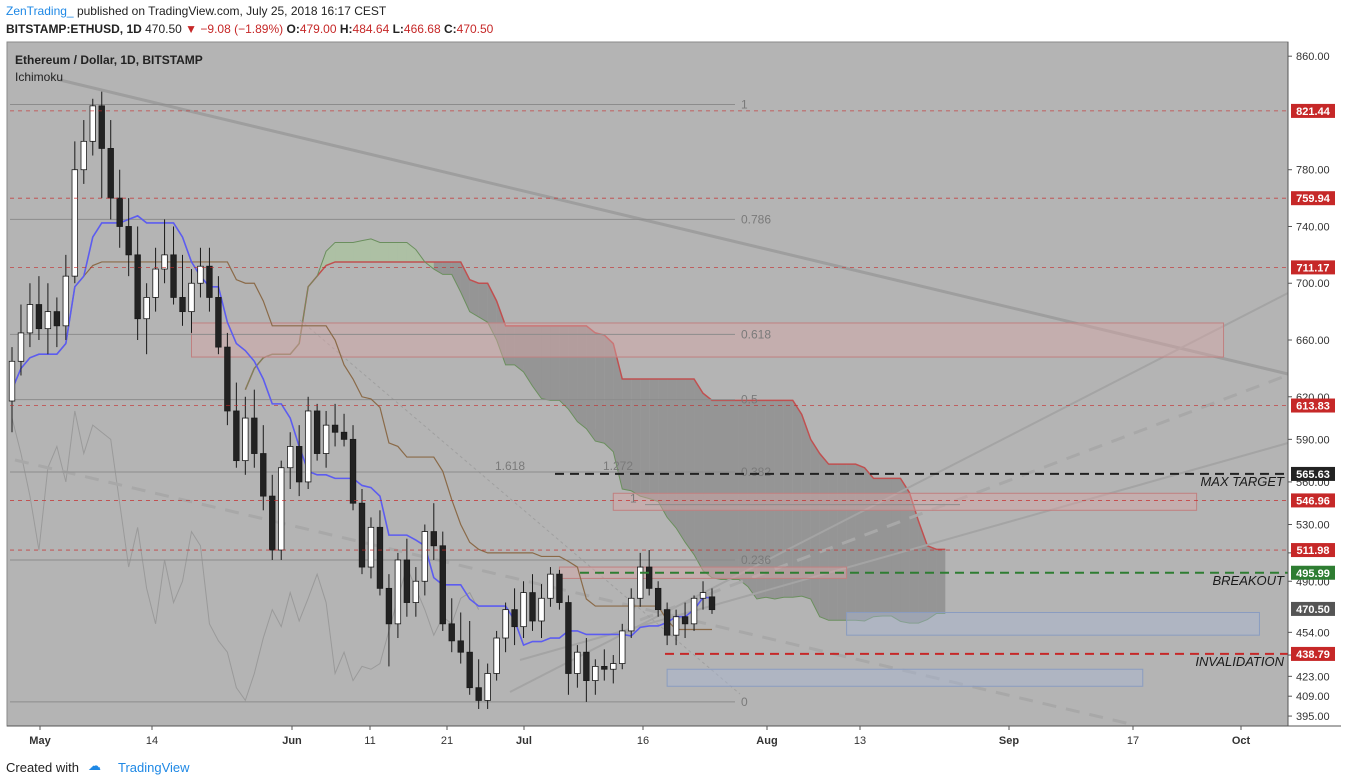 This screenshot has height=784, width=1348. Describe the element at coordinates (293, 29) in the screenshot. I see `open-label: O:` at that location.